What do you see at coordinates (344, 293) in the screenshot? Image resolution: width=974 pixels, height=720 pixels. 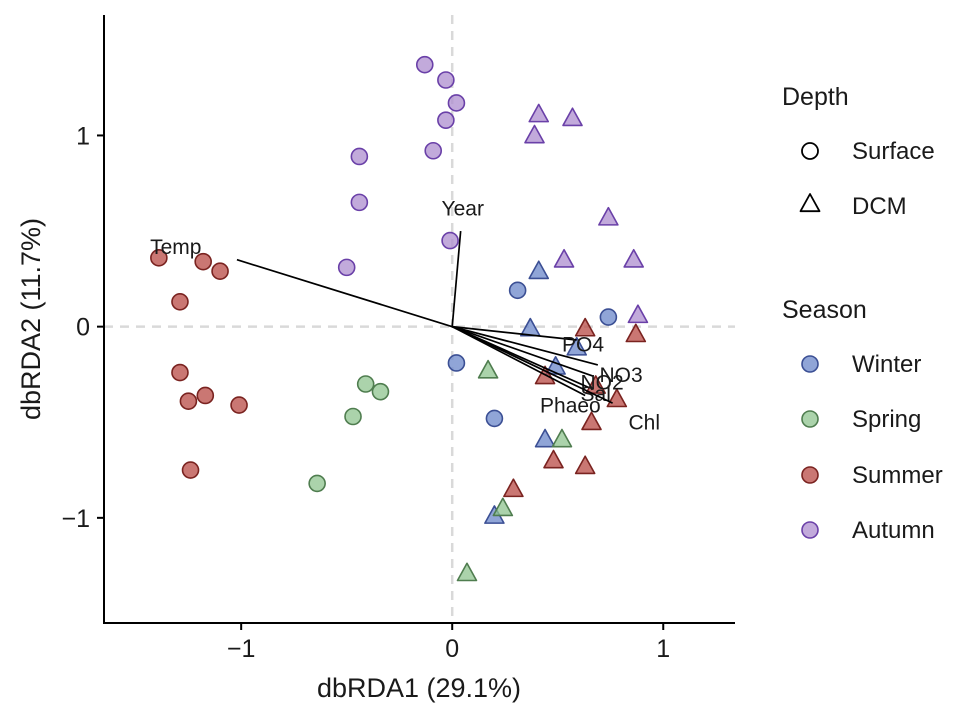 I see `vector-temp` at bounding box center [344, 293].